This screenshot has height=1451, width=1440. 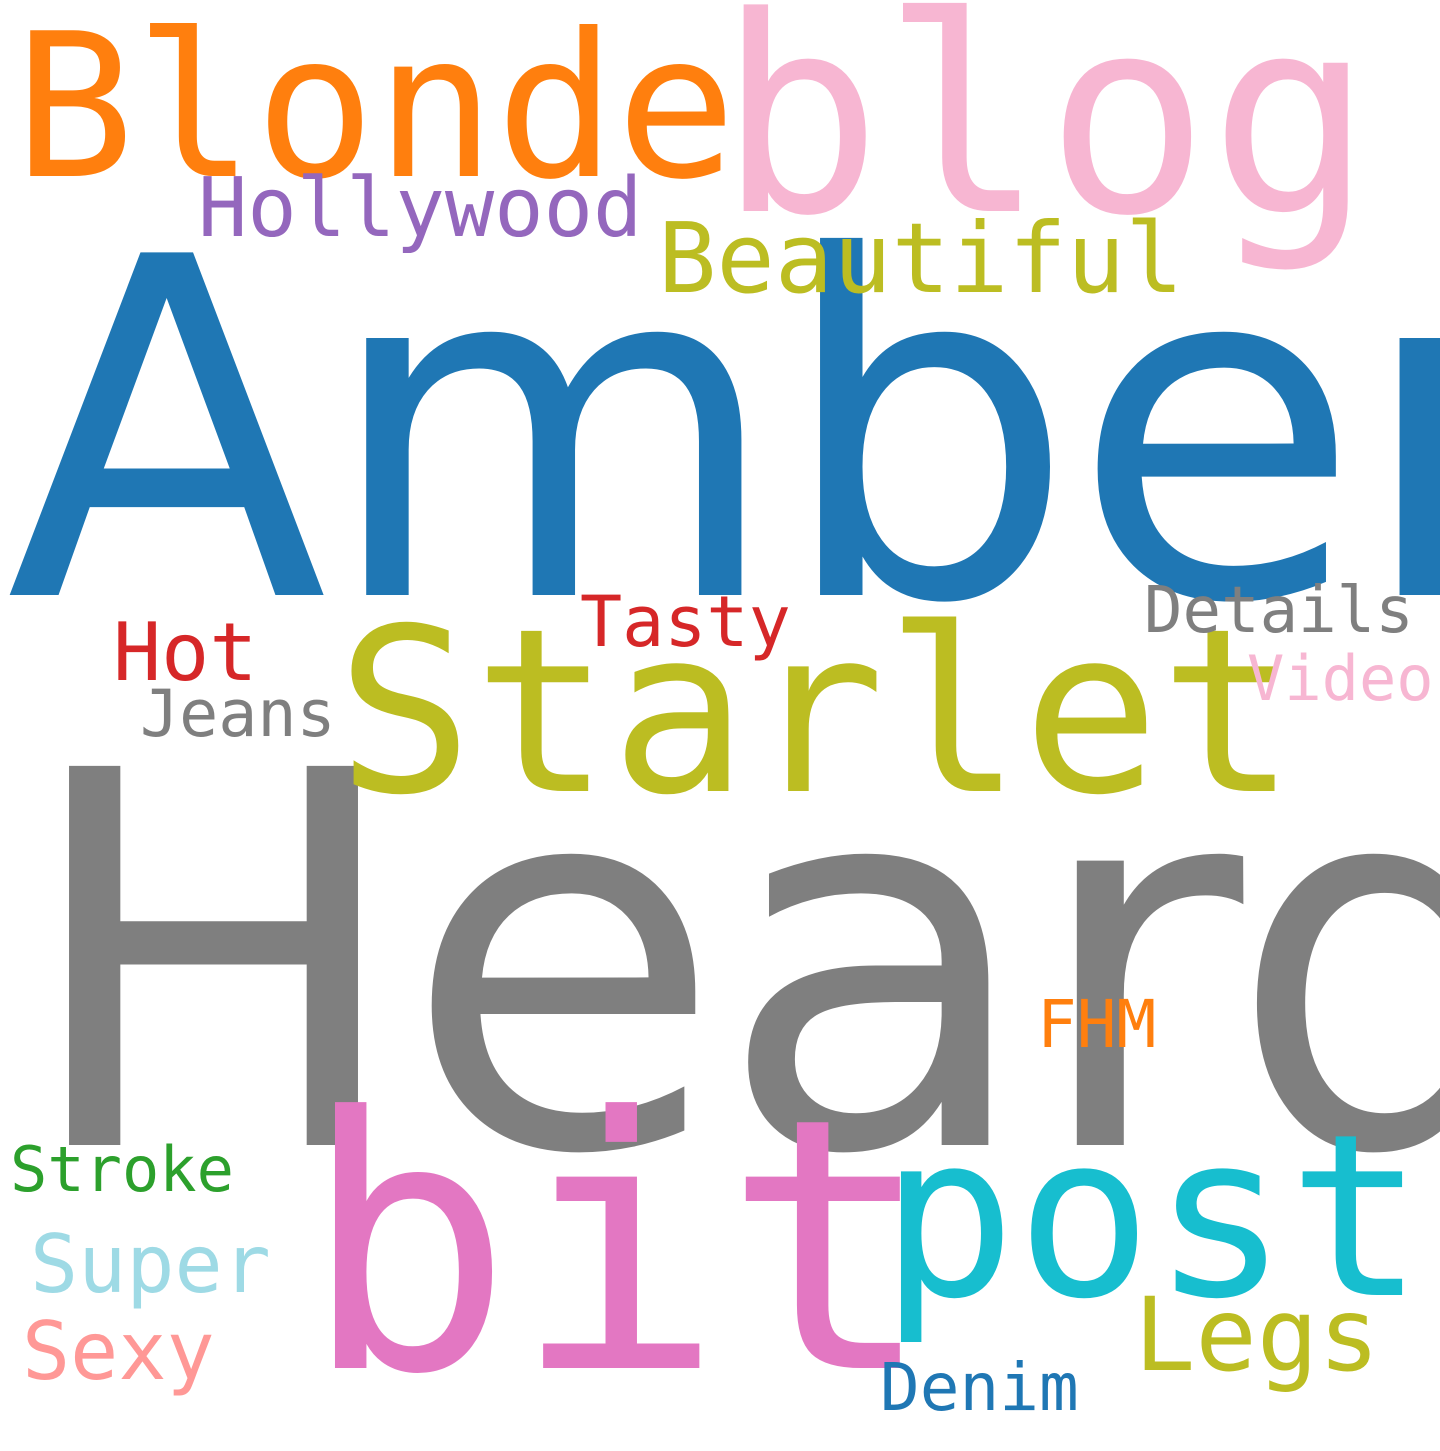 What do you see at coordinates (122, 1169) in the screenshot?
I see `word-stroke: Stroke` at bounding box center [122, 1169].